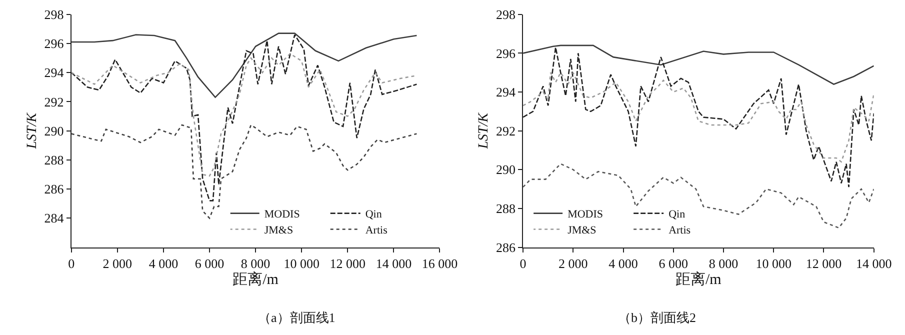 The width and height of the screenshot is (905, 335). Describe the element at coordinates (297, 317) in the screenshot. I see `text: （a）剖面线1` at that location.